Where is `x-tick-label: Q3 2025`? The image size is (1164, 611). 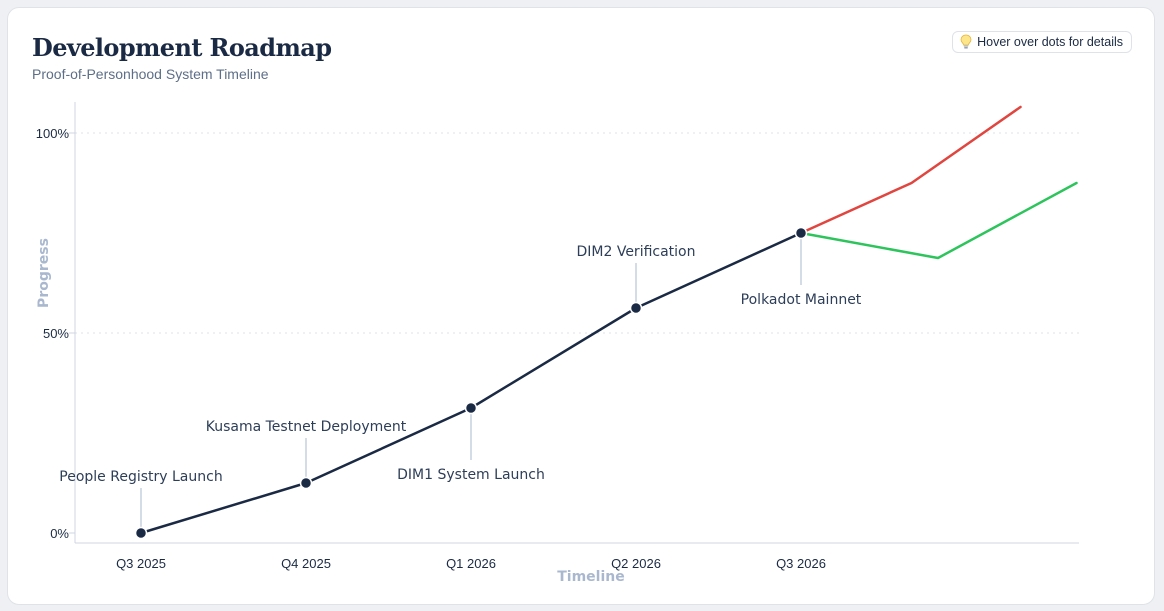 x-tick-label: Q3 2025 is located at coordinates (141, 563).